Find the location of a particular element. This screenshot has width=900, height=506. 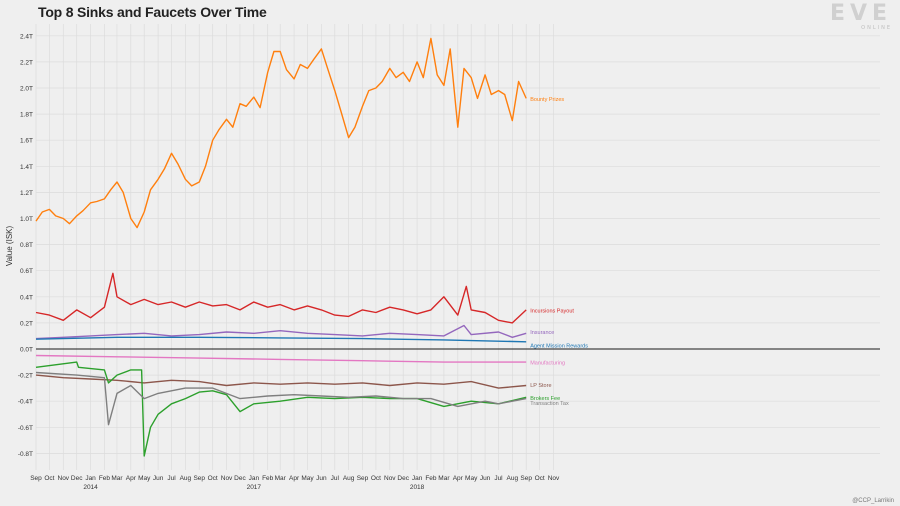

series-label-insurance: Insurance is located at coordinates (542, 333).